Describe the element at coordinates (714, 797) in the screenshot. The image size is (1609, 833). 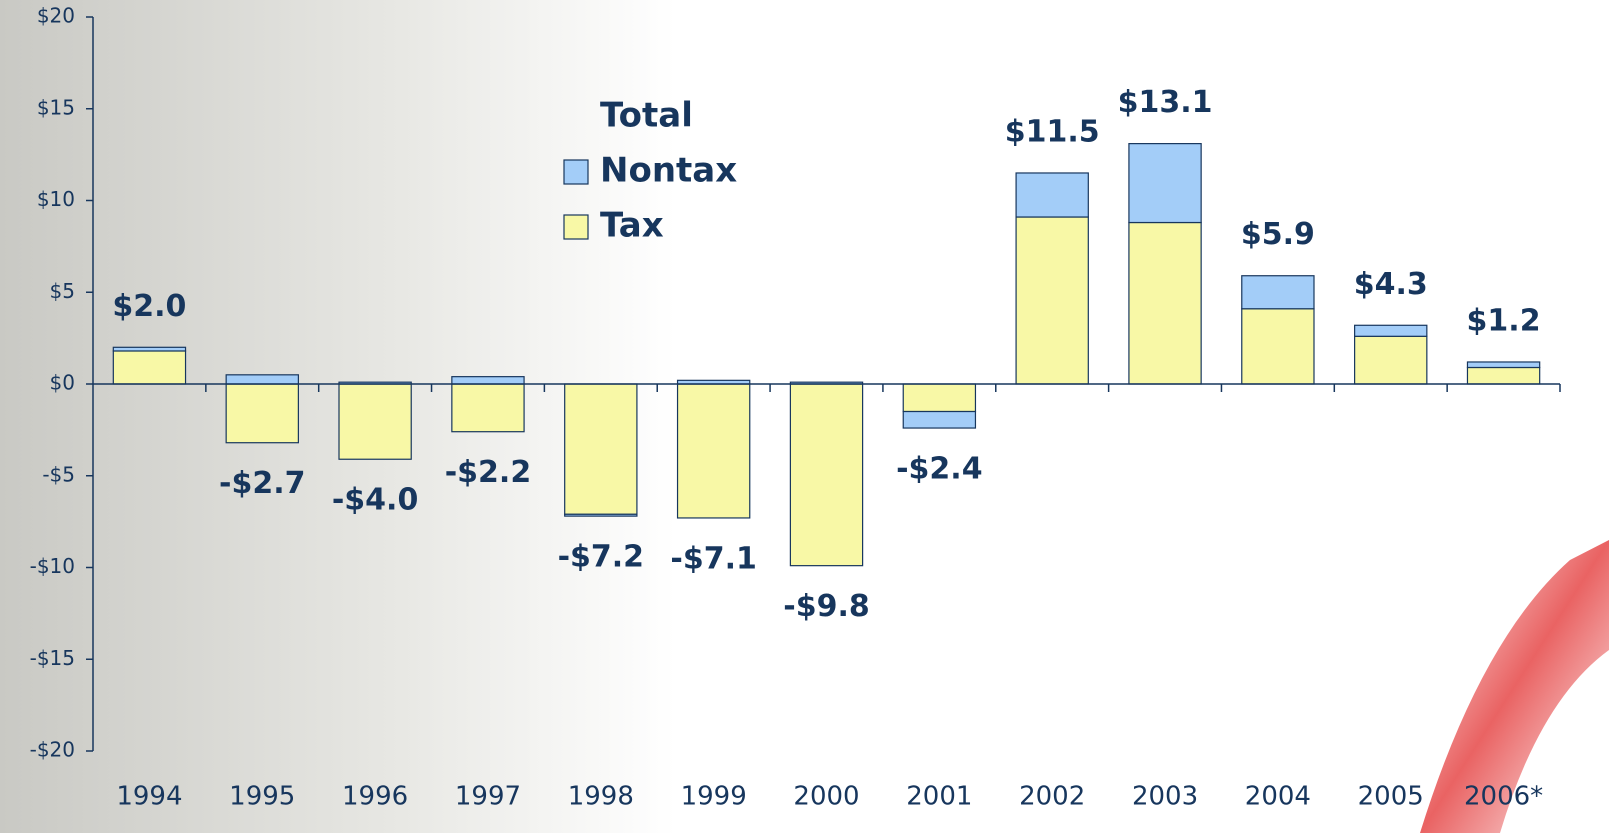
I see `x-tick-label: 1999` at that location.